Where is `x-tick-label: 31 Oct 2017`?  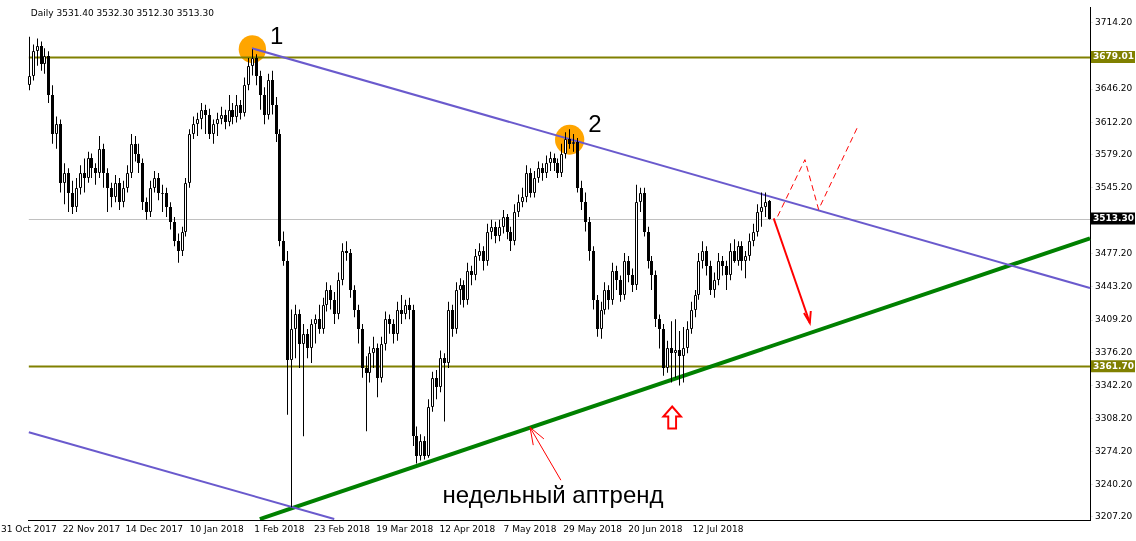
x-tick-label: 31 Oct 2017 is located at coordinates (29, 528).